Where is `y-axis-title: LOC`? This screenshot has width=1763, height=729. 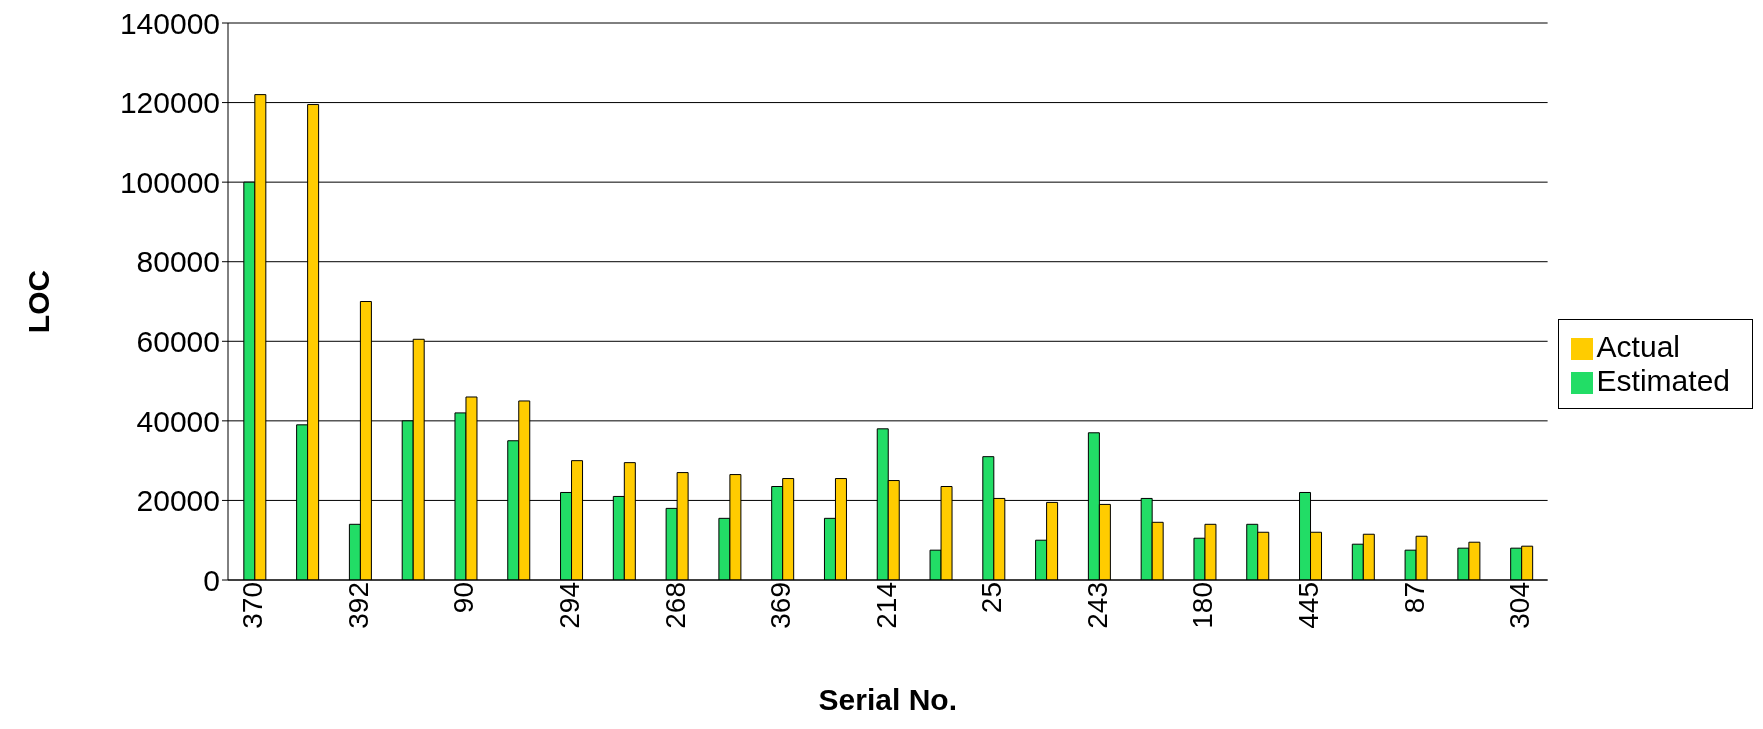
y-axis-title: LOC is located at coordinates (38, 301).